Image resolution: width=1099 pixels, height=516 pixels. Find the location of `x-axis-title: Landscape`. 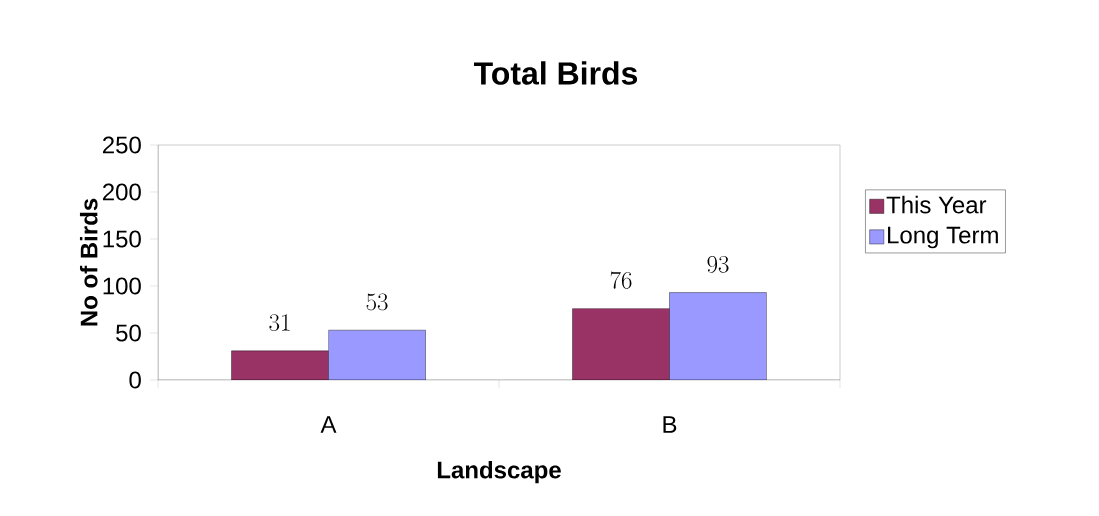

x-axis-title: Landscape is located at coordinates (499, 472).